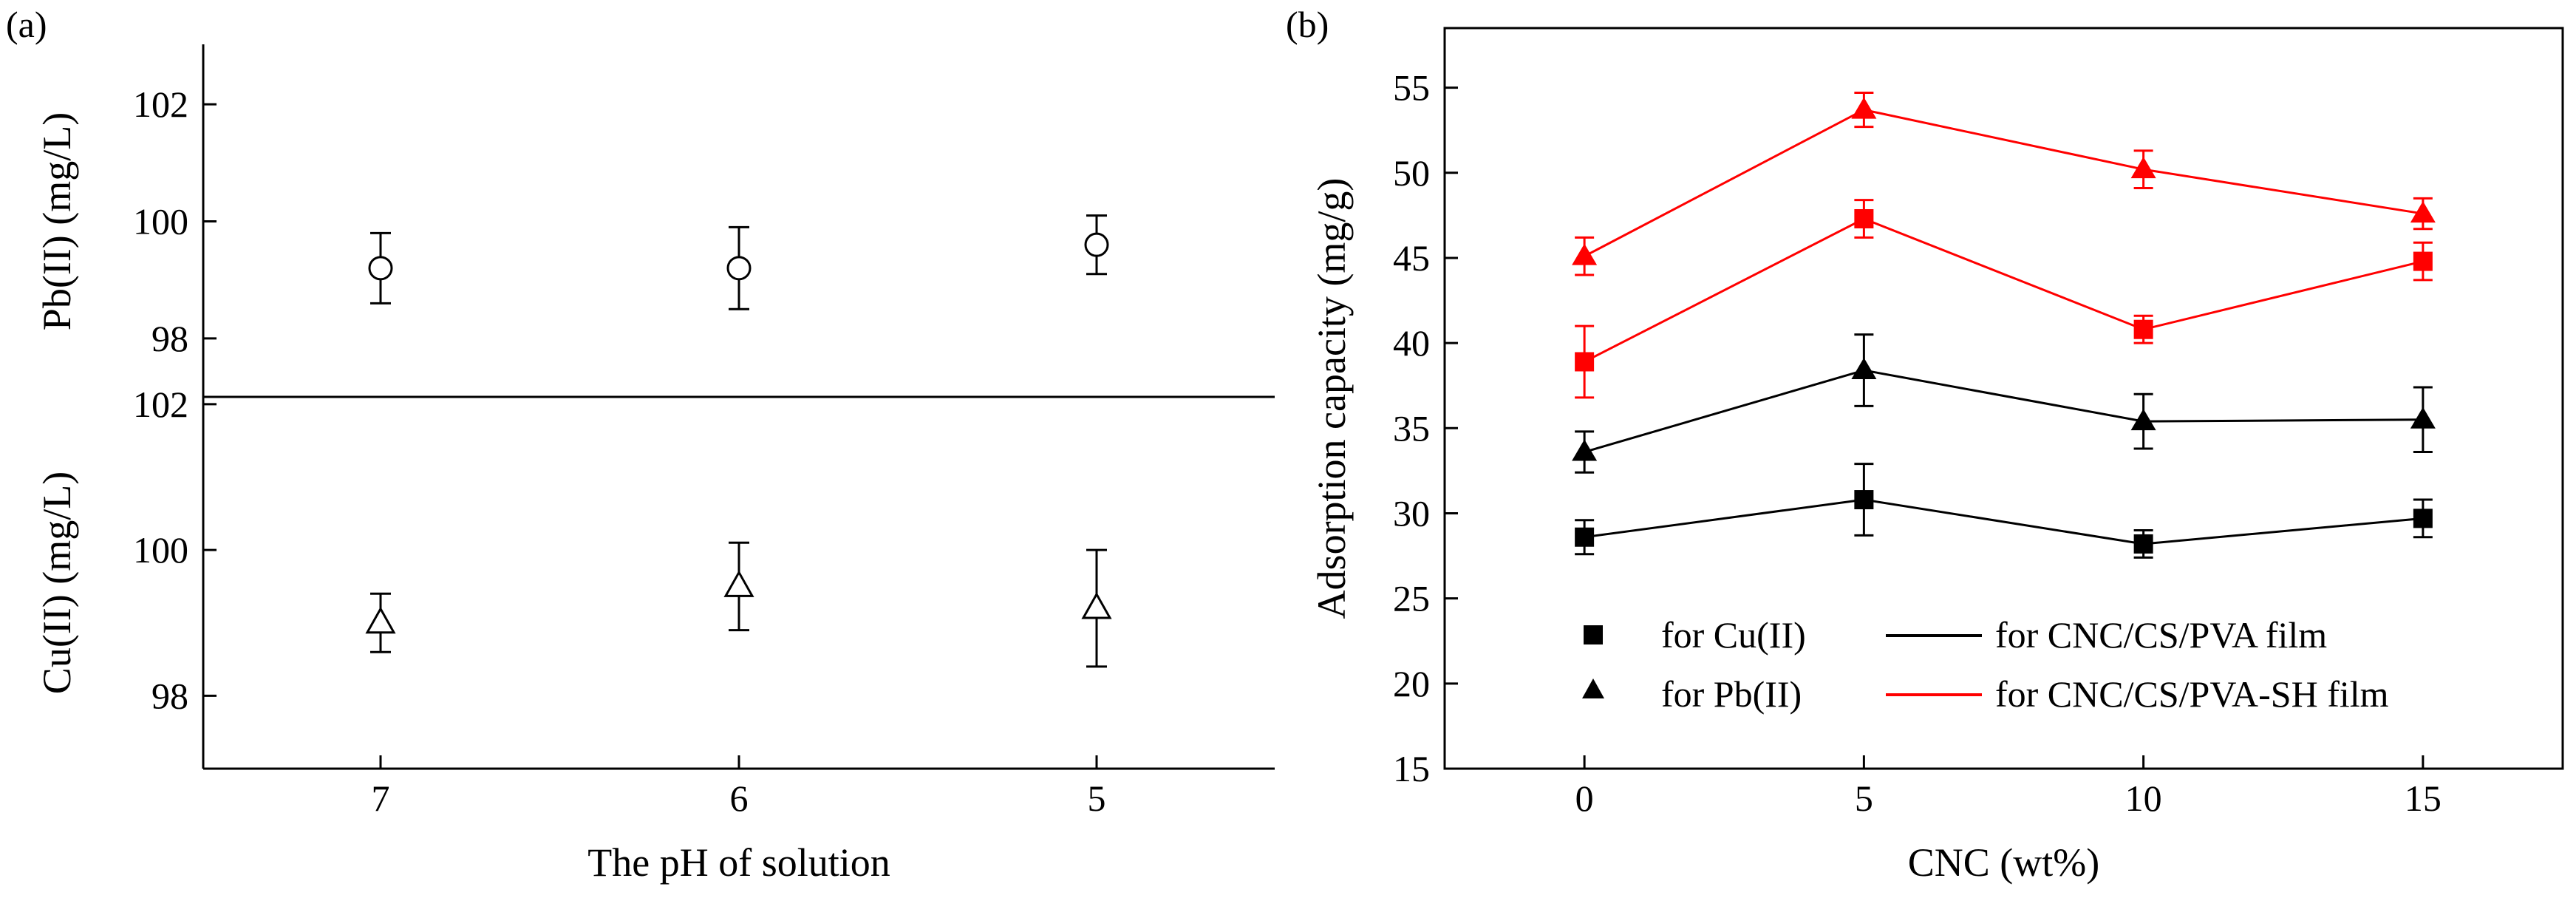 This screenshot has width=2576, height=898. I want to click on legend-entry-pb: for Pb(II), so click(1731, 694).